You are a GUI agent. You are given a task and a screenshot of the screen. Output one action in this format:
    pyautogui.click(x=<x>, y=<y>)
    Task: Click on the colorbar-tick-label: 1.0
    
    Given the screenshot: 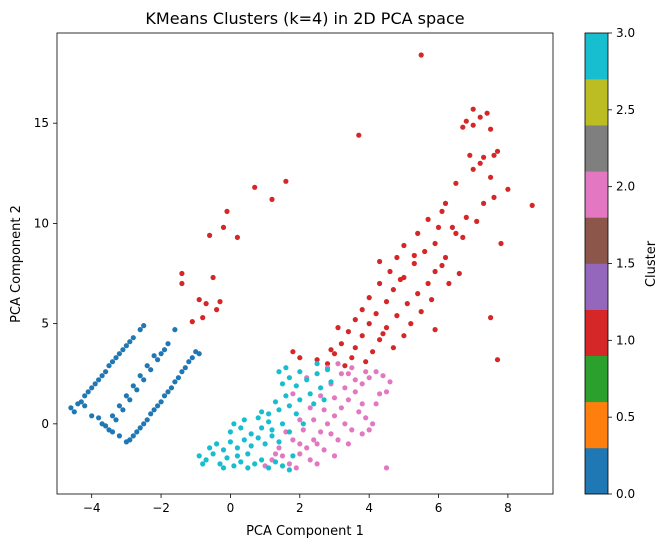 What is the action you would take?
    pyautogui.click(x=625, y=340)
    